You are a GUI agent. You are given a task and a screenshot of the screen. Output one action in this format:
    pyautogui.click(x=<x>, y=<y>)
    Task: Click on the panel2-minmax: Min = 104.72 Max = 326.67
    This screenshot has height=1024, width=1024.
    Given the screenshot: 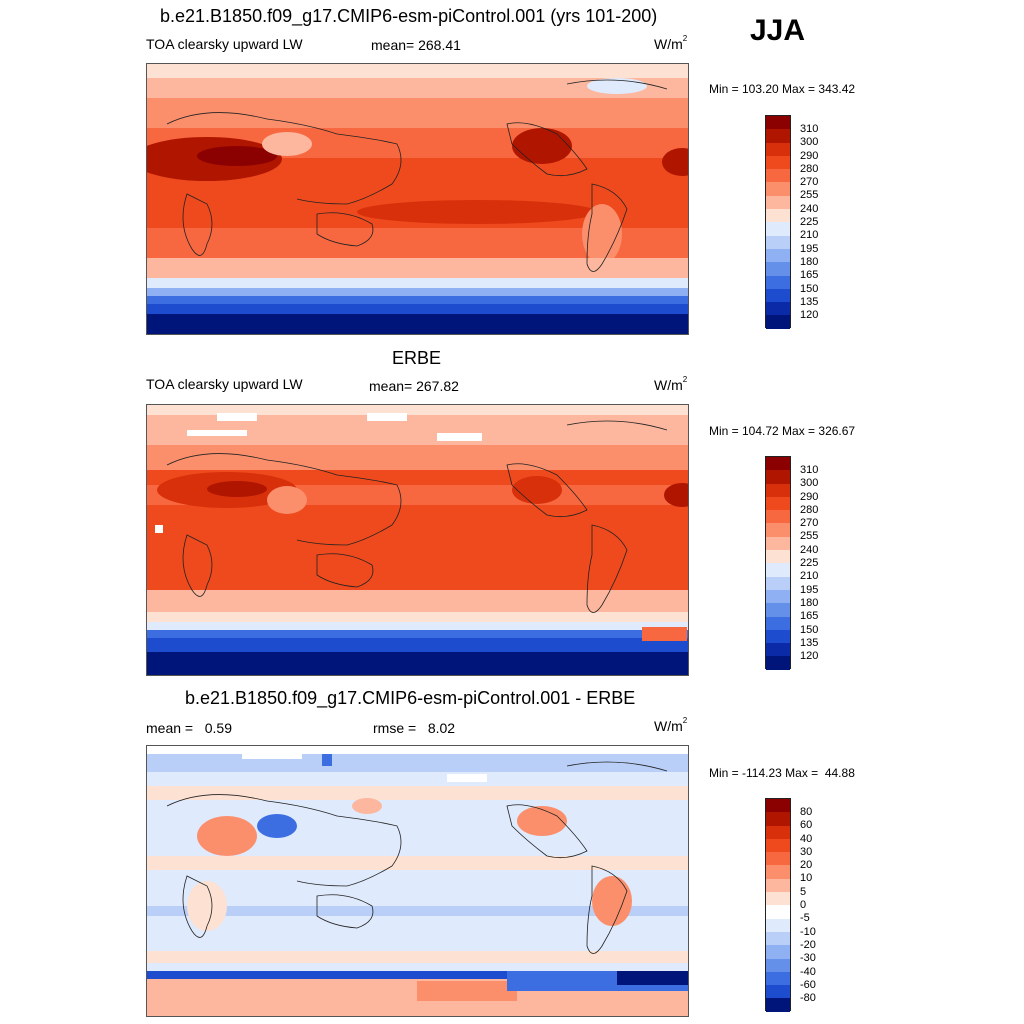 What is the action you would take?
    pyautogui.click(x=782, y=431)
    